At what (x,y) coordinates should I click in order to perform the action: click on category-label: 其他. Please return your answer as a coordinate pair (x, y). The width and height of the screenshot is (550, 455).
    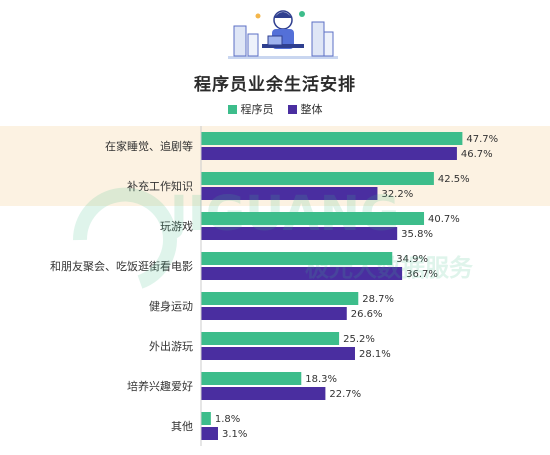
    Looking at the image, I should click on (182, 426).